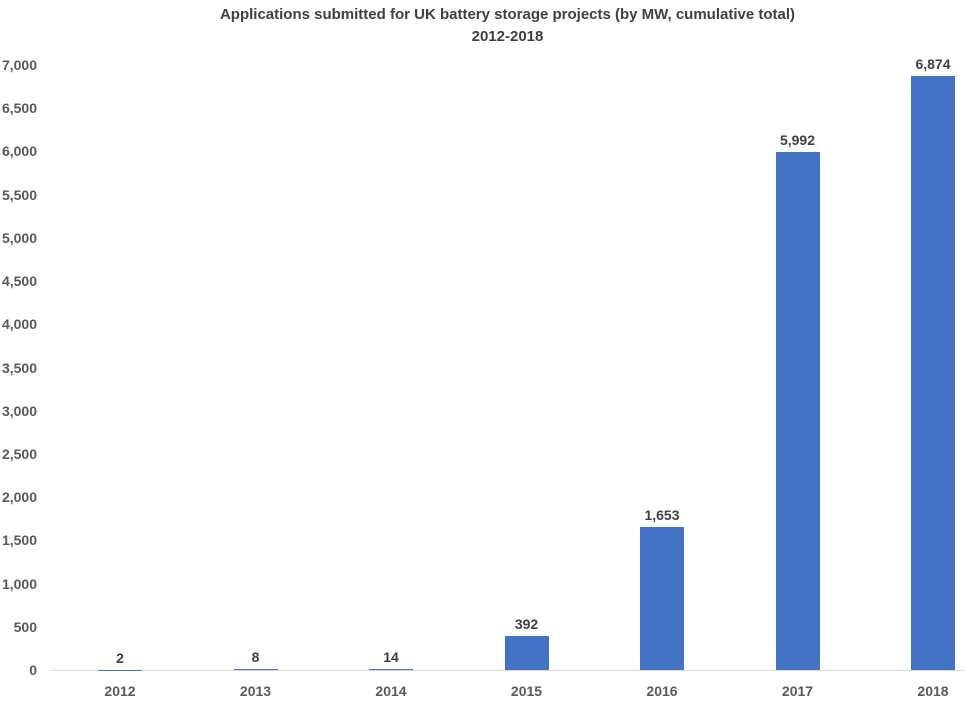 The image size is (965, 702). Describe the element at coordinates (19, 583) in the screenshot. I see `y-axis-tick-label: 1,000` at that location.